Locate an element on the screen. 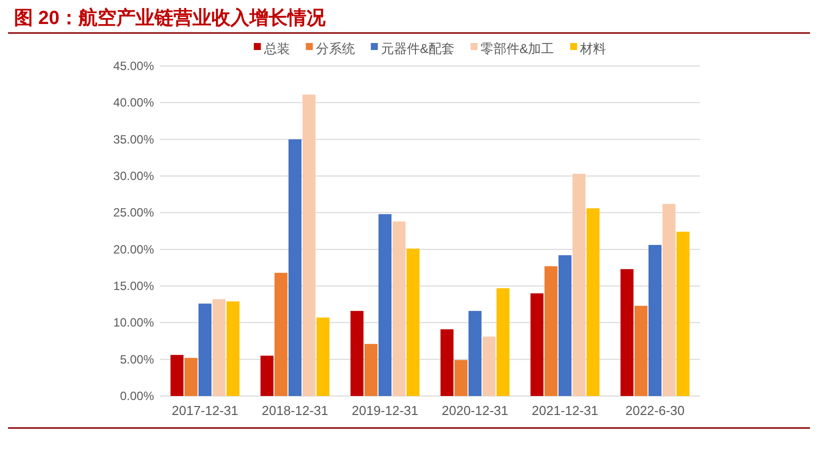 Image resolution: width=818 pixels, height=452 pixels. title: 图 20：航空产业链营业收入增长情况 is located at coordinates (170, 18).